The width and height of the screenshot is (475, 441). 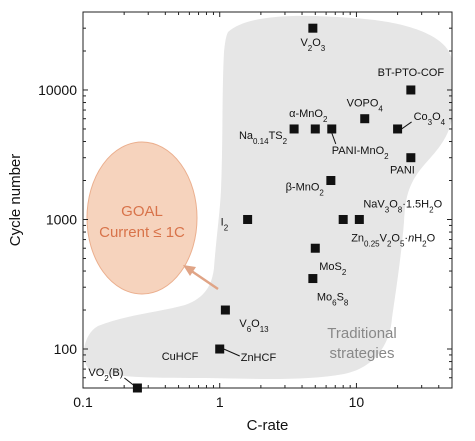 I want to click on label-vo2-b-: VO2(B), so click(x=105, y=375).